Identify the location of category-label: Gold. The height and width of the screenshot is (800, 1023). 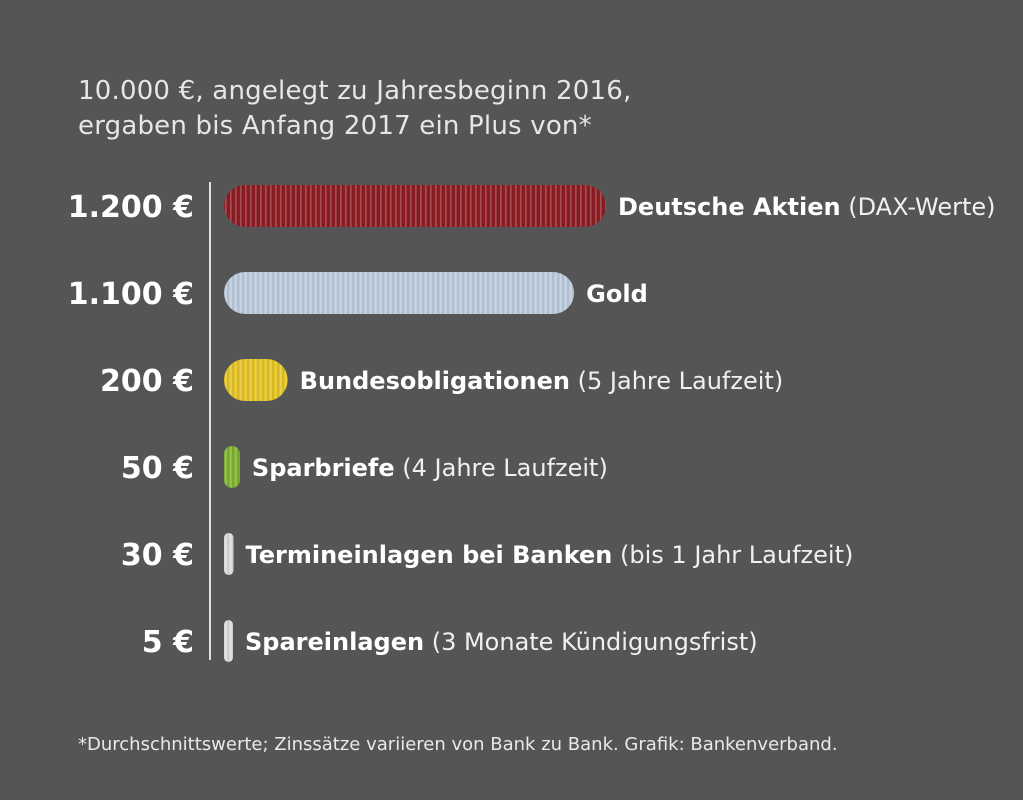
(617, 294).